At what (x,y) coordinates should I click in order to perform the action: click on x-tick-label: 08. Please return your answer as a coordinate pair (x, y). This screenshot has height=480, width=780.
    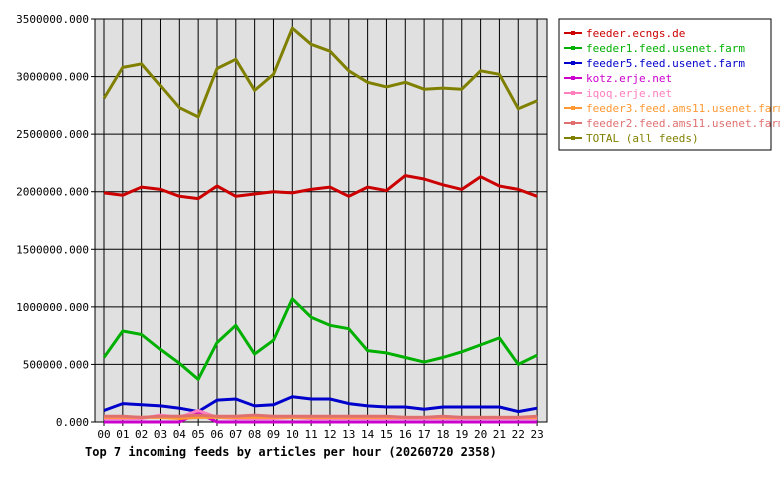
    Looking at the image, I should click on (254, 434).